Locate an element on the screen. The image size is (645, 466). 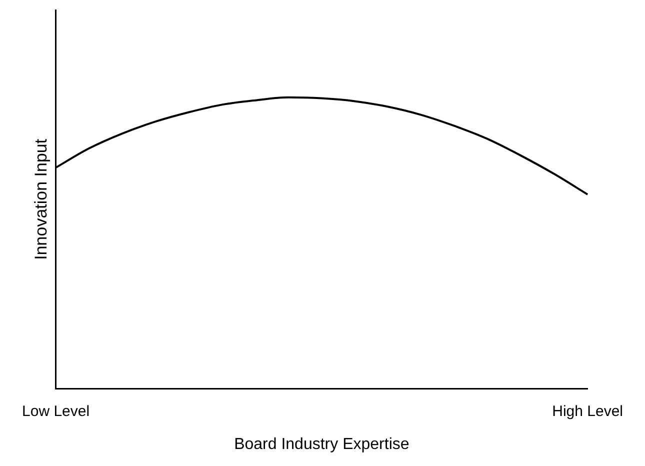
x-axis-title: Board Industry Expertise is located at coordinates (322, 444).